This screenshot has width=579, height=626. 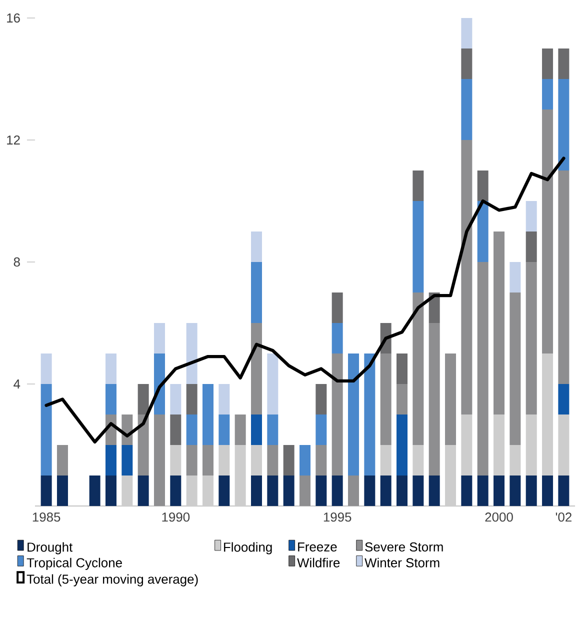 What do you see at coordinates (318, 563) in the screenshot?
I see `legend-label: Wildfire` at bounding box center [318, 563].